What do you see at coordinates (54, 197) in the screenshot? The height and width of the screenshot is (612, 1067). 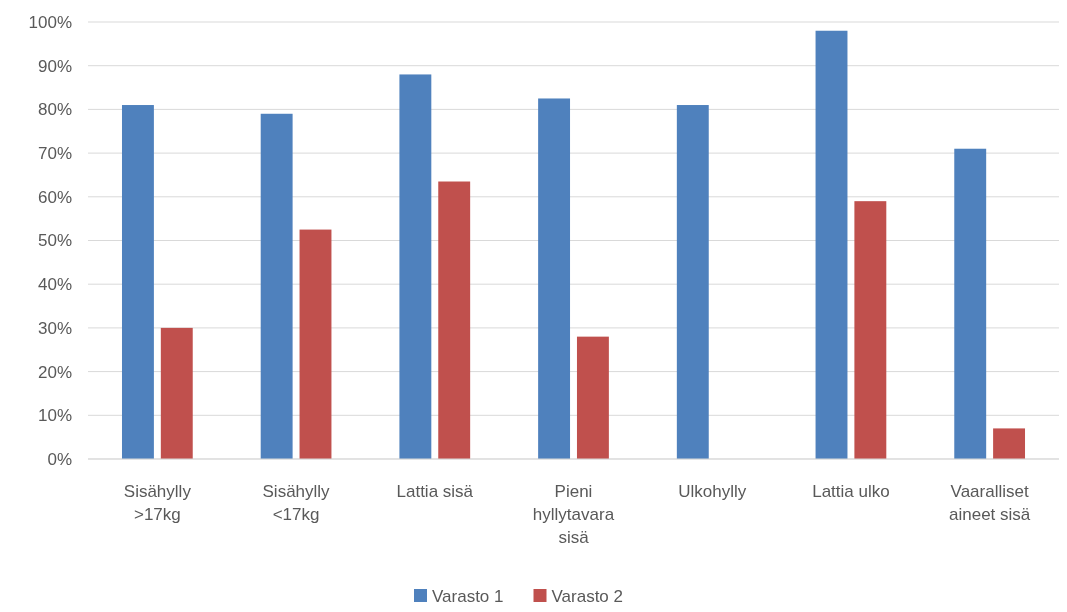 I see `y-tick-label: 60%` at bounding box center [54, 197].